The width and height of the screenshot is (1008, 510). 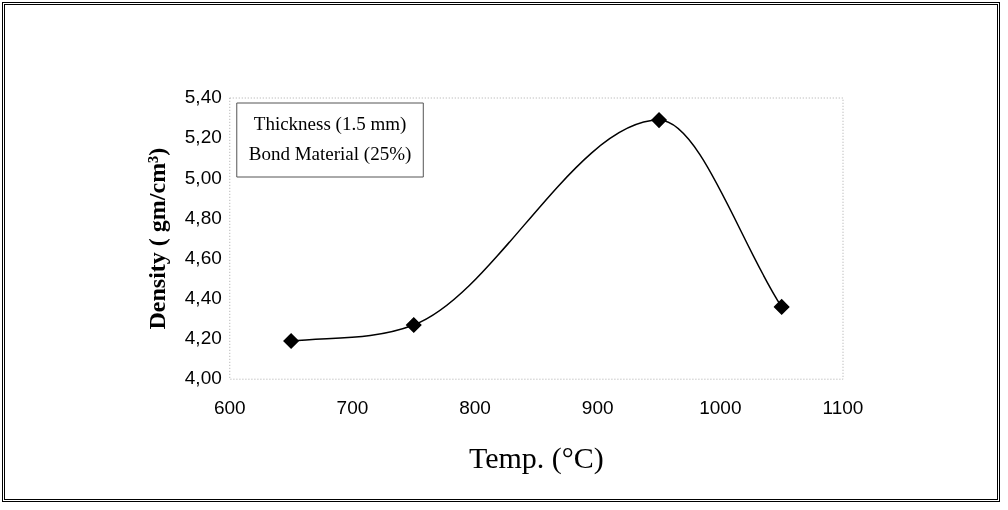 I want to click on x-tick-label: 900, so click(x=597, y=407).